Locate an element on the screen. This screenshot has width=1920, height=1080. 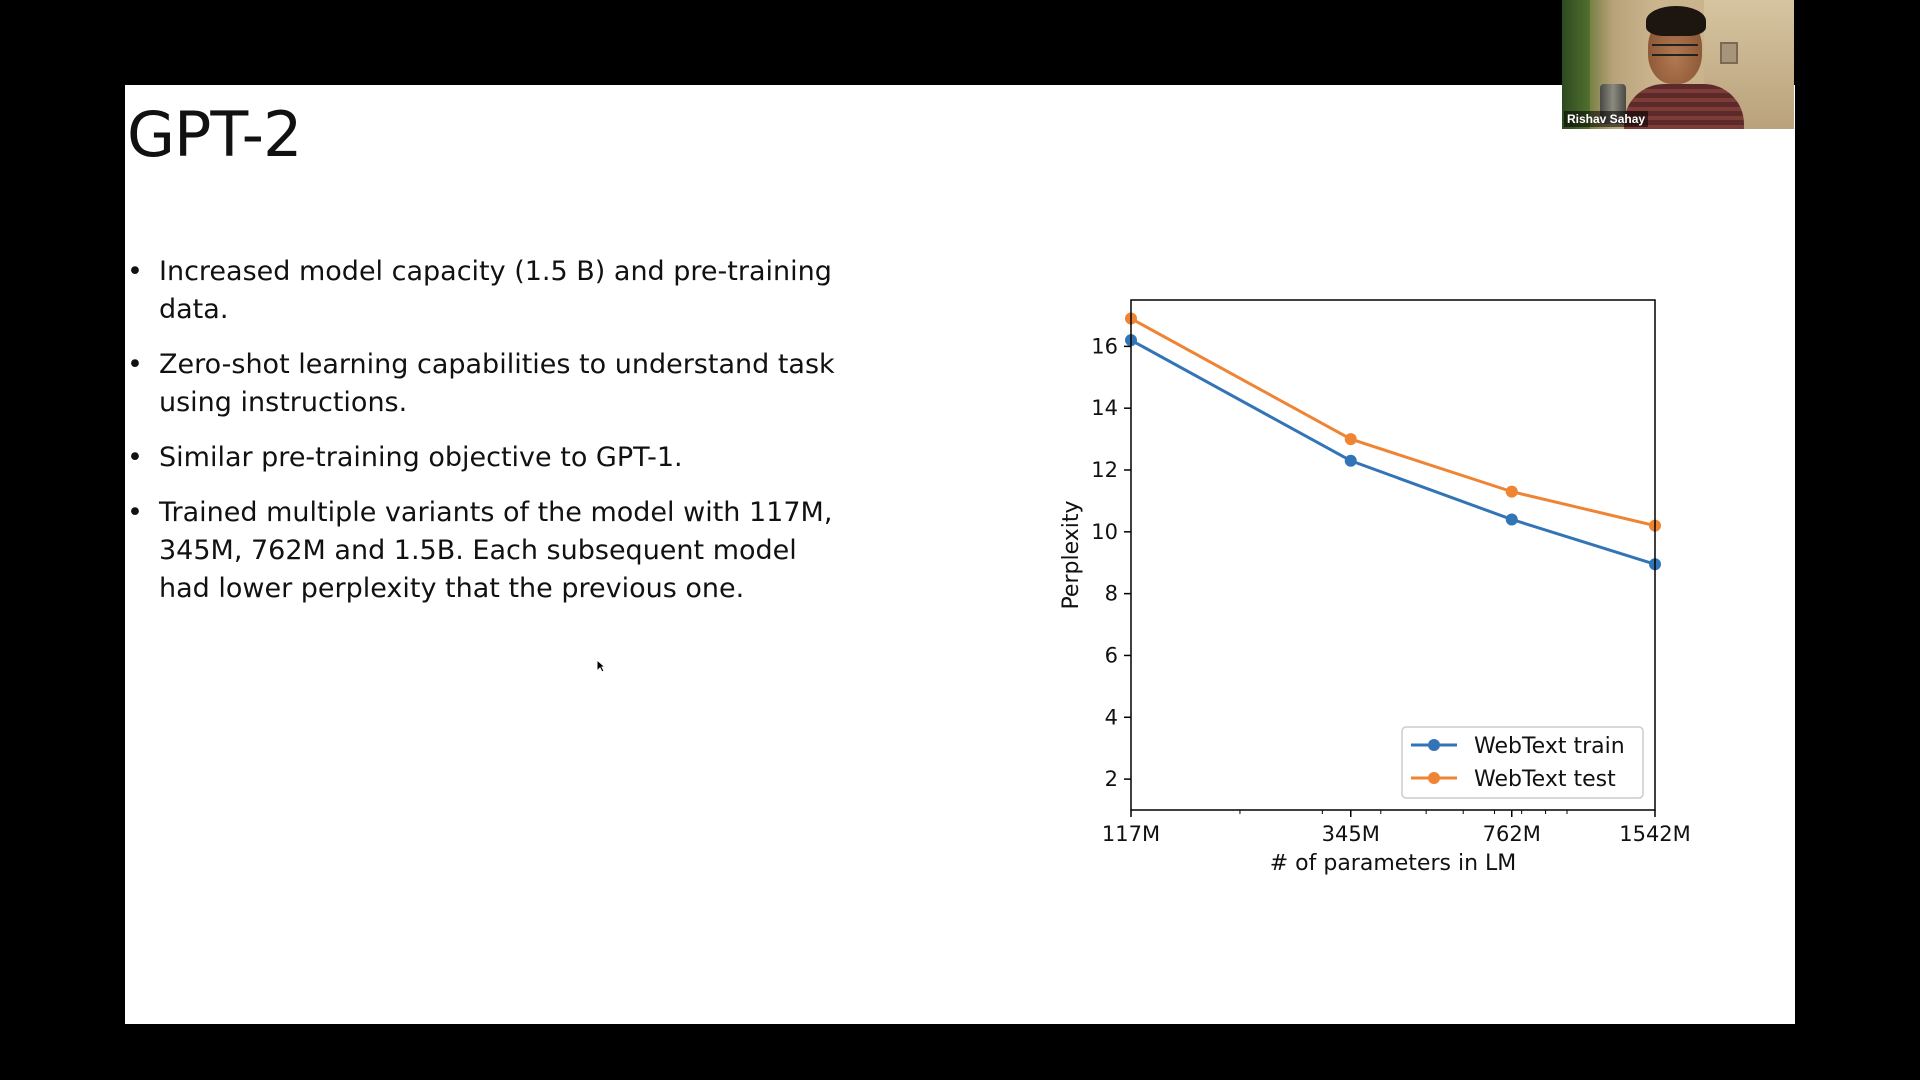
plot-frame is located at coordinates (1393, 555).